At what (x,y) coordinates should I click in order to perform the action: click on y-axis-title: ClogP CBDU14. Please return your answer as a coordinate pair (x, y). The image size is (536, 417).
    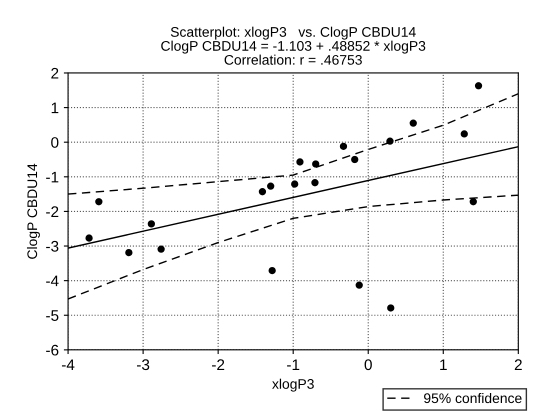
    Looking at the image, I should click on (33, 211).